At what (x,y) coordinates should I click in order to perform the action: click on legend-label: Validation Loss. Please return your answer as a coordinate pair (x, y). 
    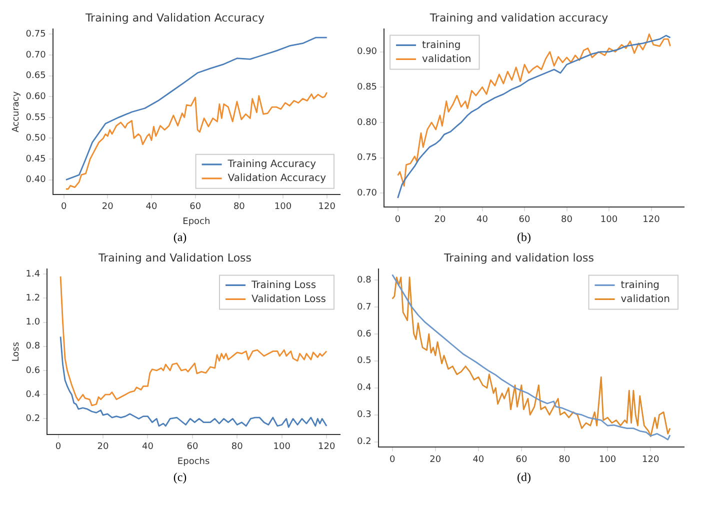
    Looking at the image, I should click on (289, 299).